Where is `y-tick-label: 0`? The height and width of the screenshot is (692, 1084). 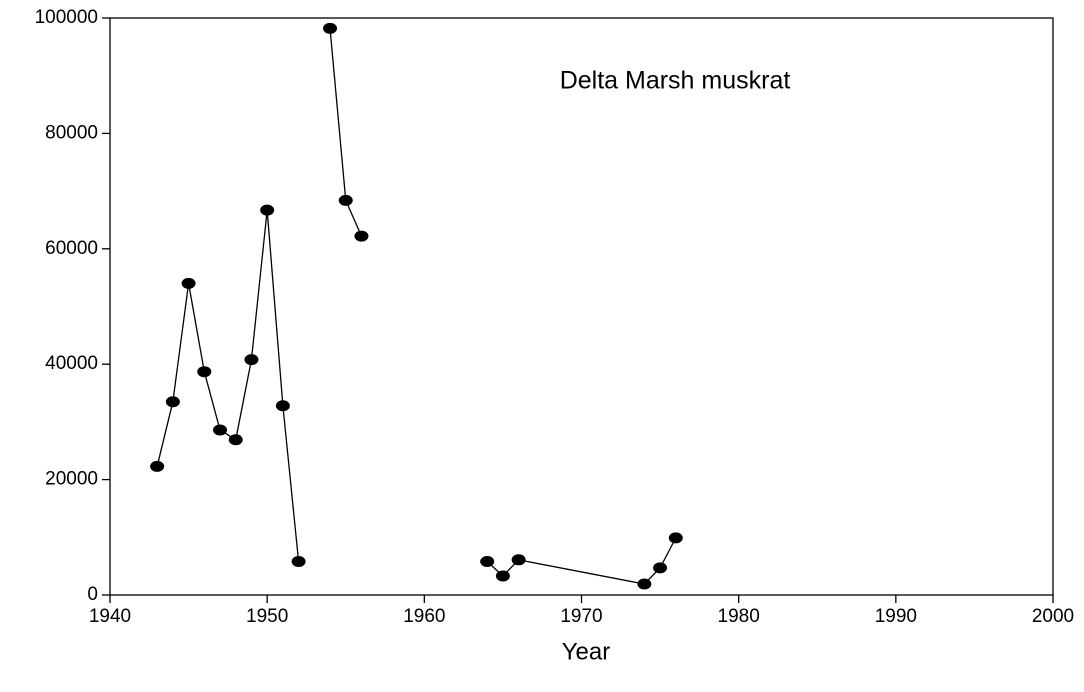 y-tick-label: 0 is located at coordinates (92, 594).